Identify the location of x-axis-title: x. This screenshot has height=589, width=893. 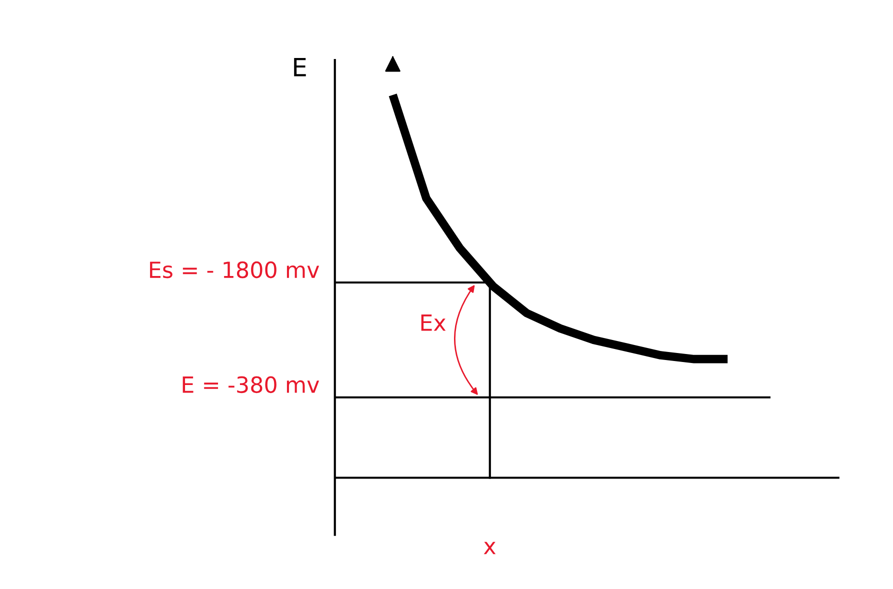
(490, 548).